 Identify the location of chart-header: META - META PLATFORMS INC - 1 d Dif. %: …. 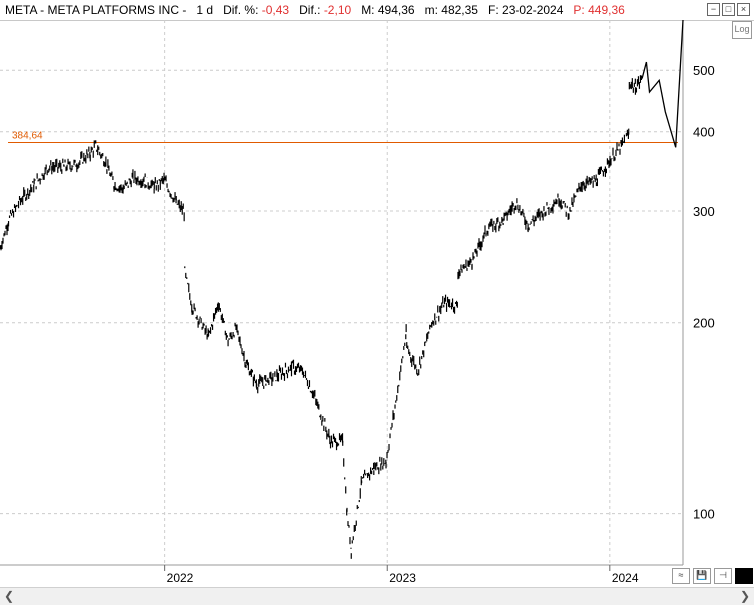
(377, 10).